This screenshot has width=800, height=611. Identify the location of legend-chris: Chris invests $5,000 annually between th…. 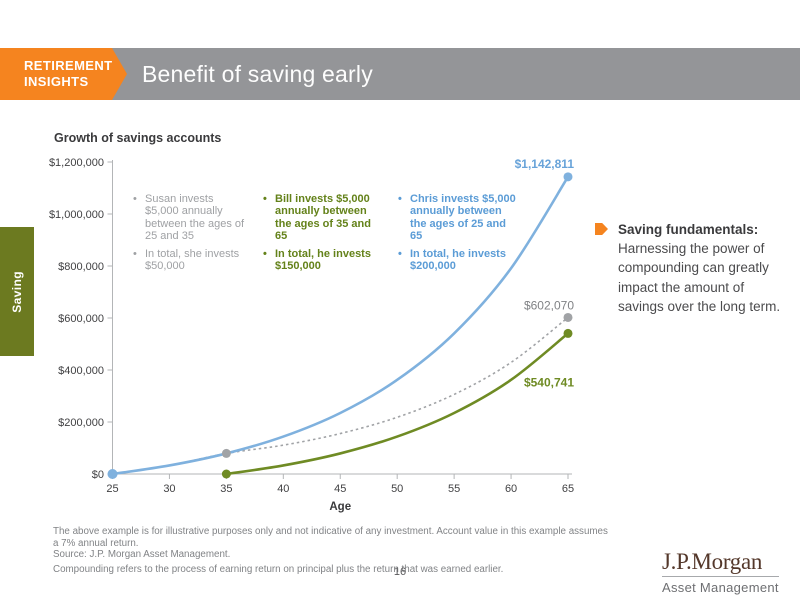
(457, 235).